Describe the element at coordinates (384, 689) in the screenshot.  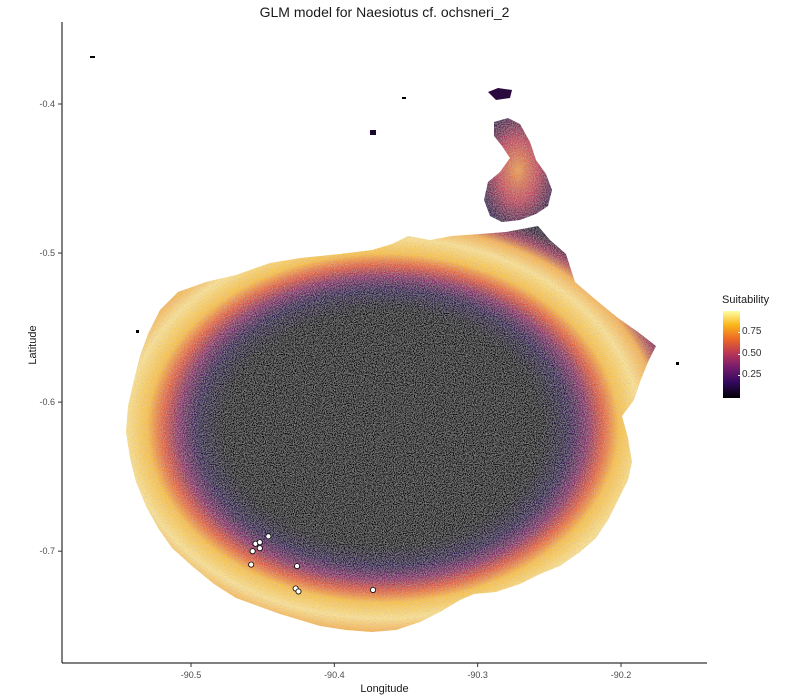
I see `x-axis-title: Longitude` at that location.